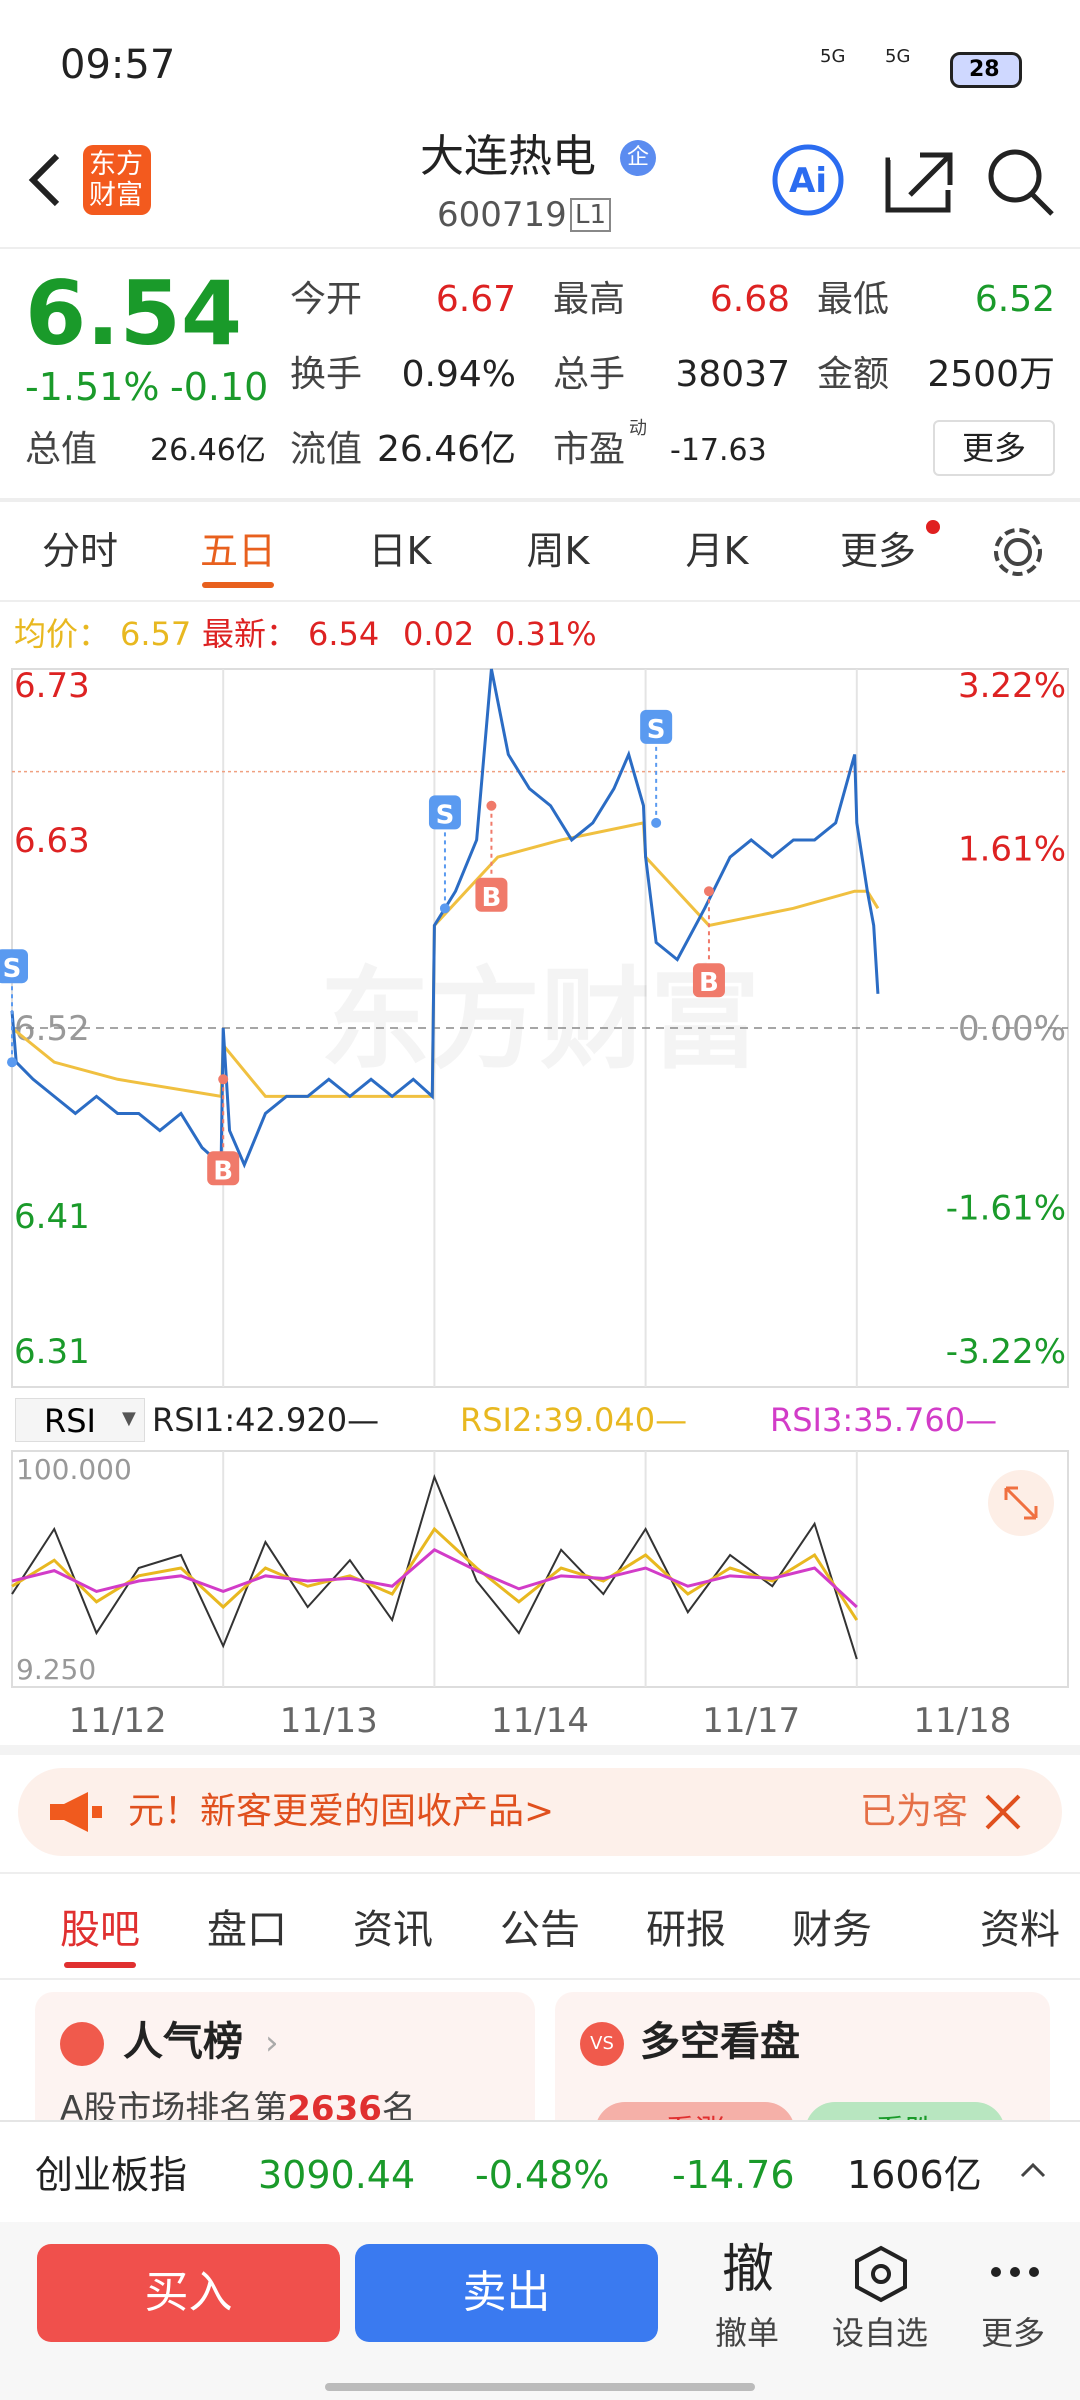 Image resolution: width=1080 pixels, height=2400 pixels. What do you see at coordinates (337, 2175) in the screenshot?
I see `index-value: 3090.44` at bounding box center [337, 2175].